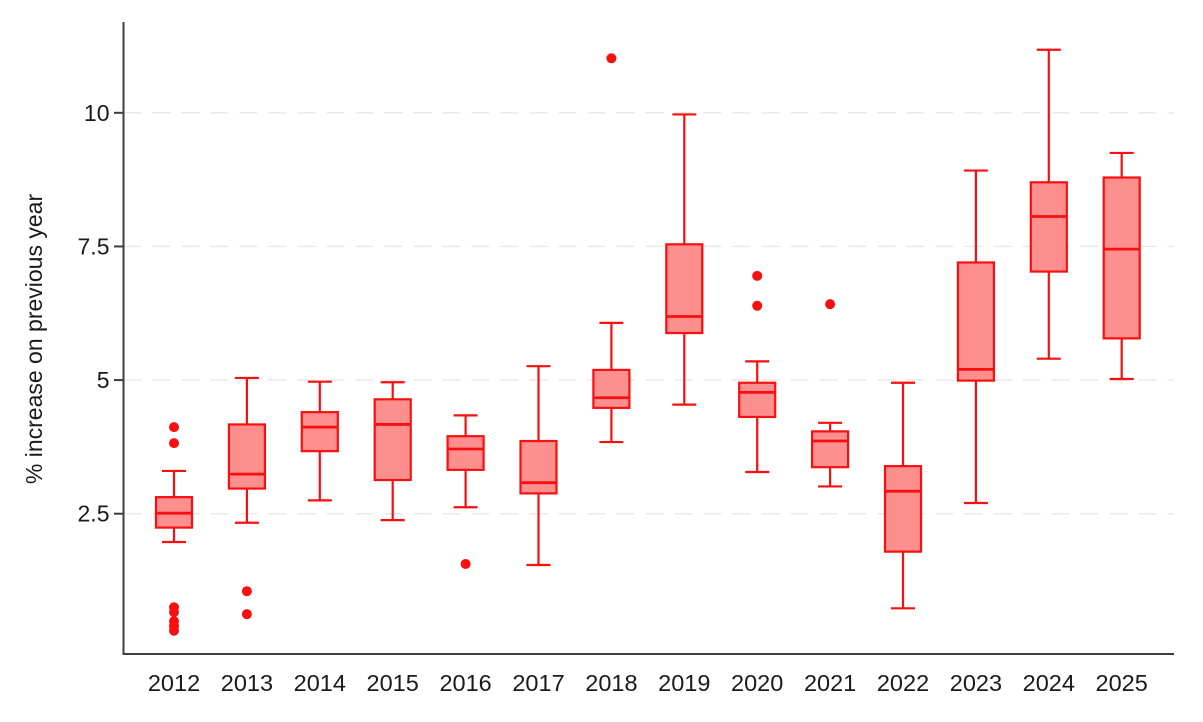 The image size is (1203, 722). What do you see at coordinates (465, 683) in the screenshot?
I see `x-tick-label-2016: 2016` at bounding box center [465, 683].